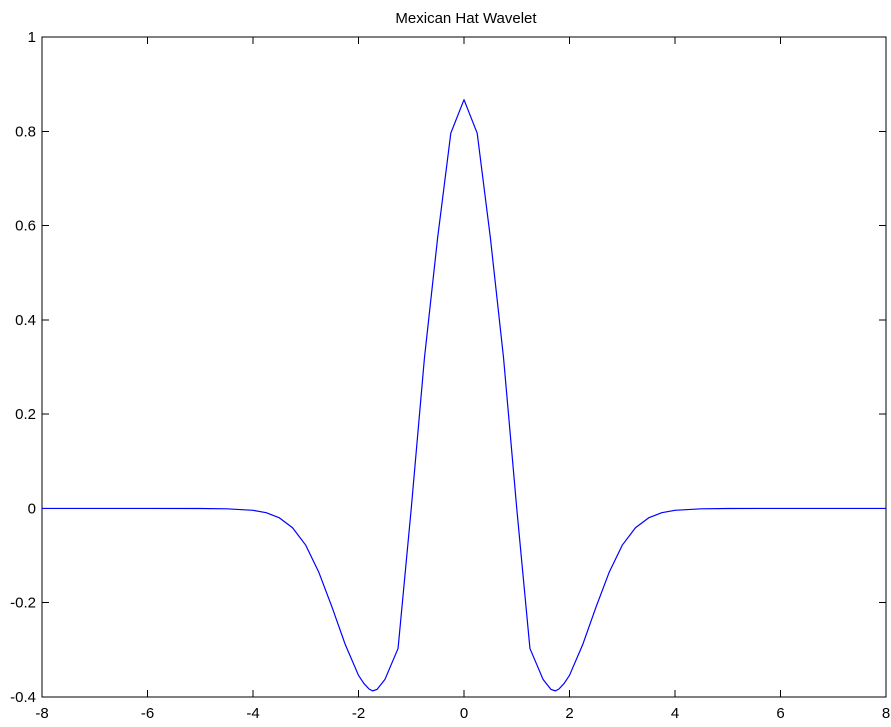  What do you see at coordinates (886, 713) in the screenshot?
I see `x-tick-label: 8` at bounding box center [886, 713].